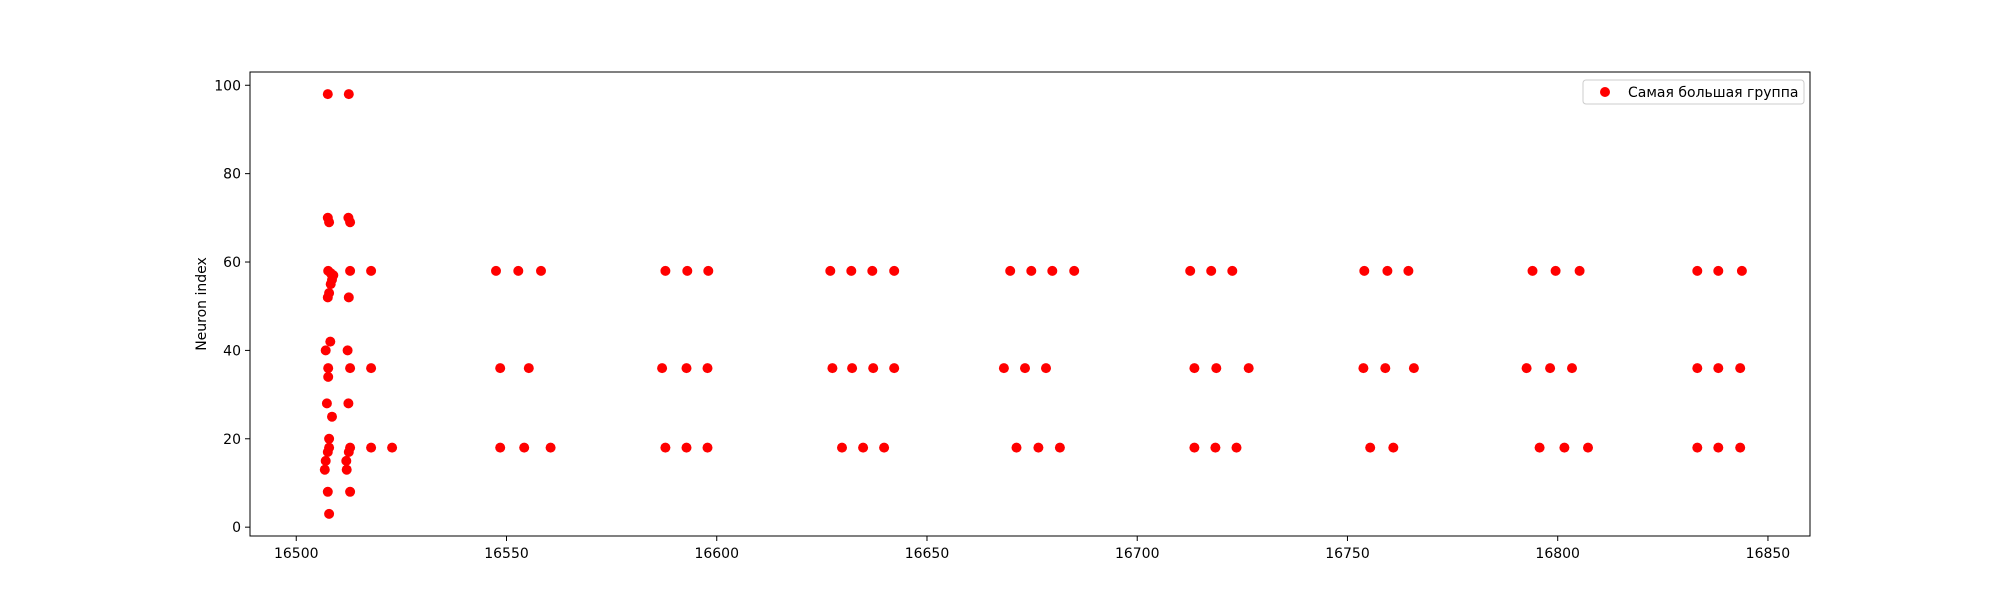  What do you see at coordinates (1347, 554) in the screenshot?
I see `x-tick-label: 16750` at bounding box center [1347, 554].